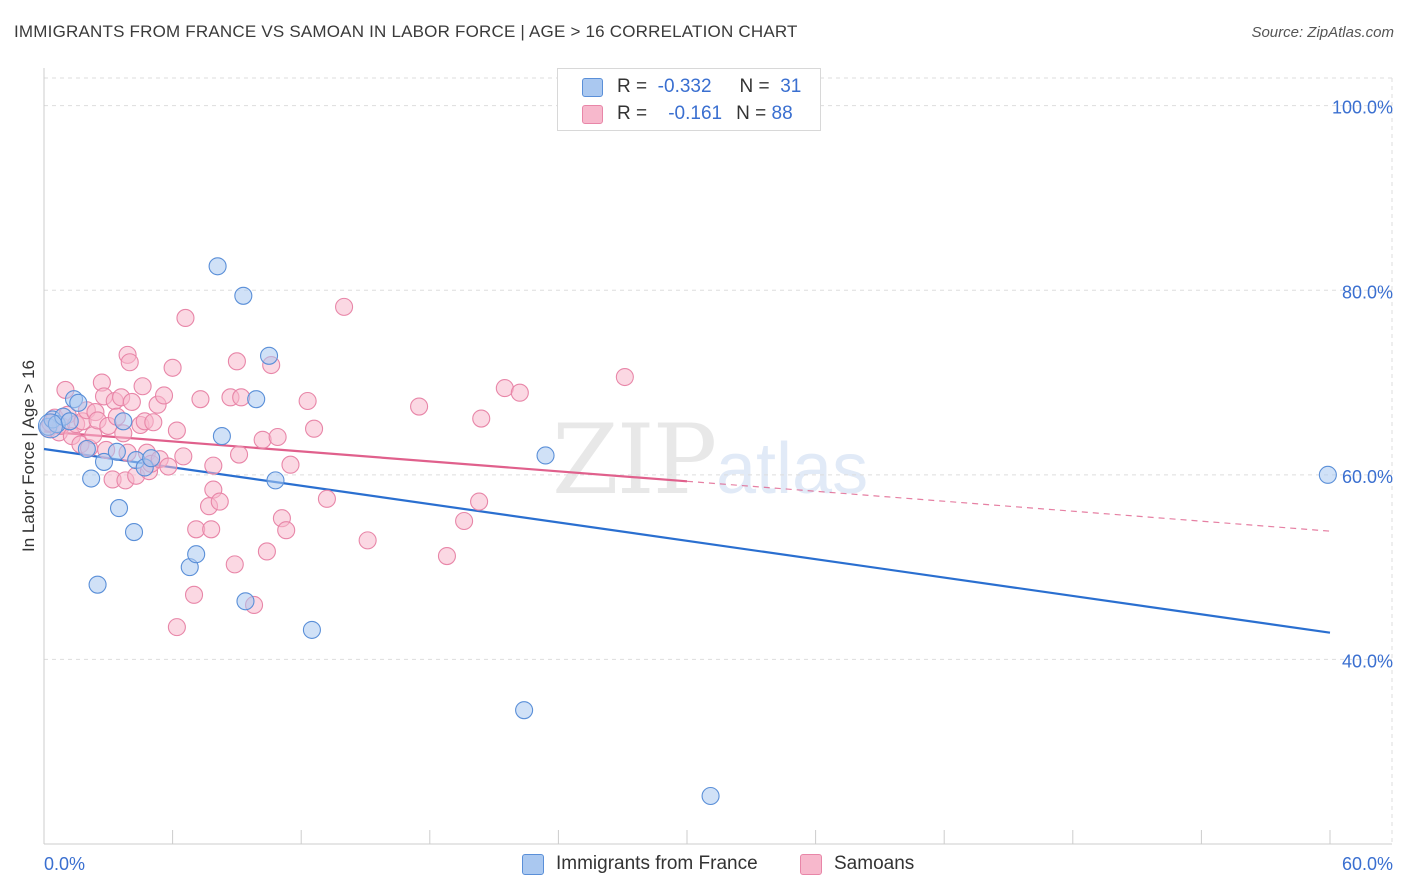 Image resolution: width=1406 pixels, height=892 pixels. I want to click on y-tick-label: 40.0%, so click(1367, 661).